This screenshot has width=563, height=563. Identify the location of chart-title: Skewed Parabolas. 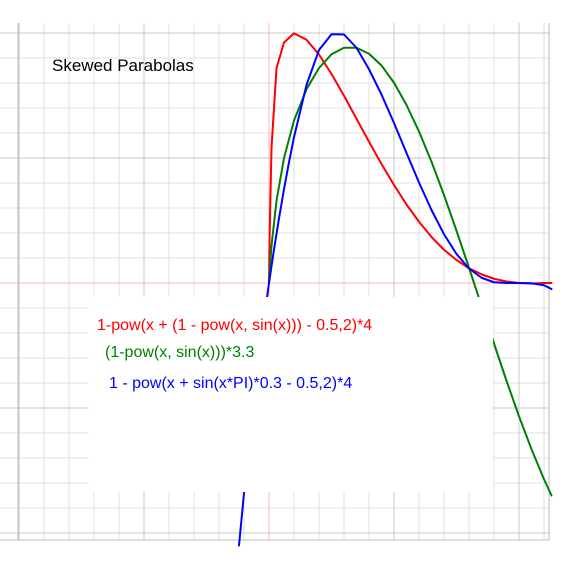
(123, 65).